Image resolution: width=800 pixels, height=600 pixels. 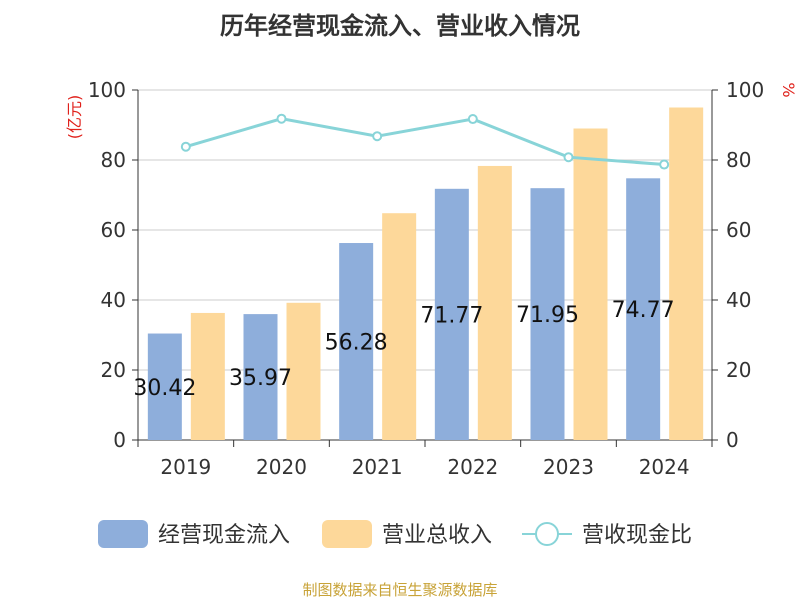 What do you see at coordinates (113, 160) in the screenshot?
I see `left-tick-label: 80` at bounding box center [113, 160].